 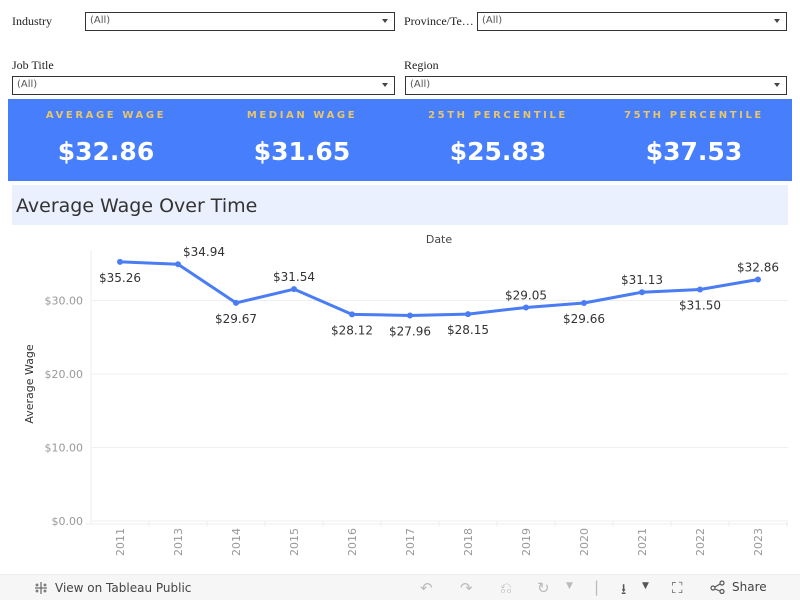 I want to click on kpi-25th-percentile: 25TH PERCENTILE $25.83, so click(x=498, y=140).